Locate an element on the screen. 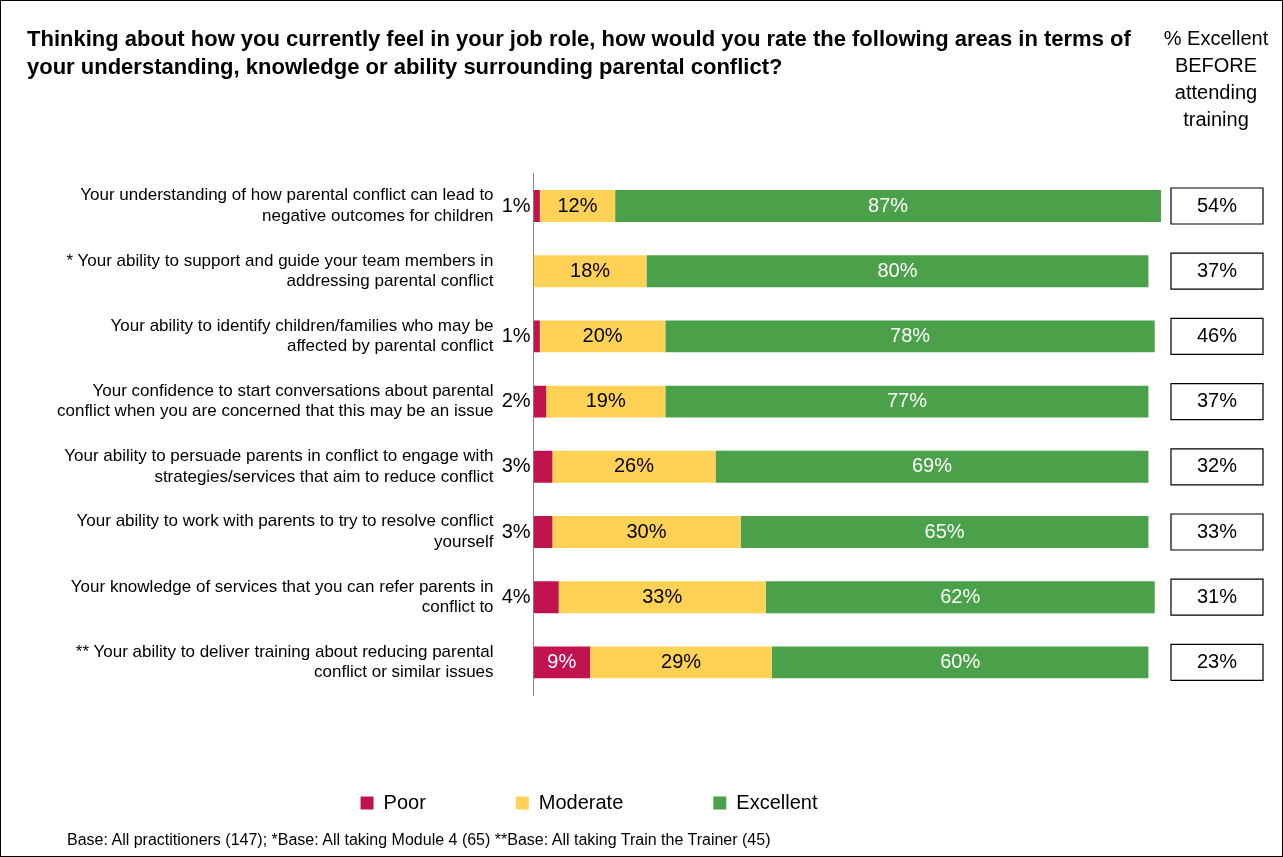 The image size is (1283, 857). data-label: 65% is located at coordinates (944, 530).